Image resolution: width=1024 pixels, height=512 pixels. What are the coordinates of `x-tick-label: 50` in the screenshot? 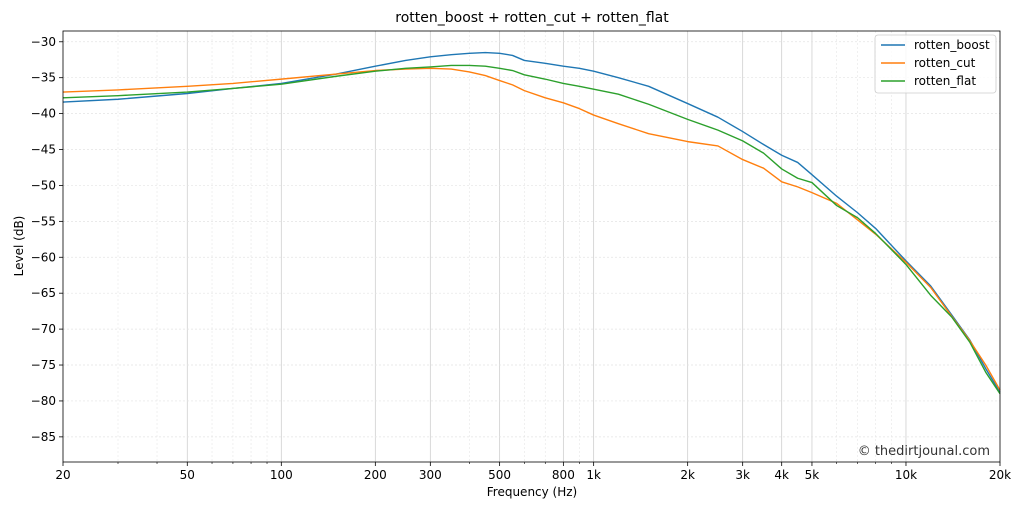 It's located at (187, 475).